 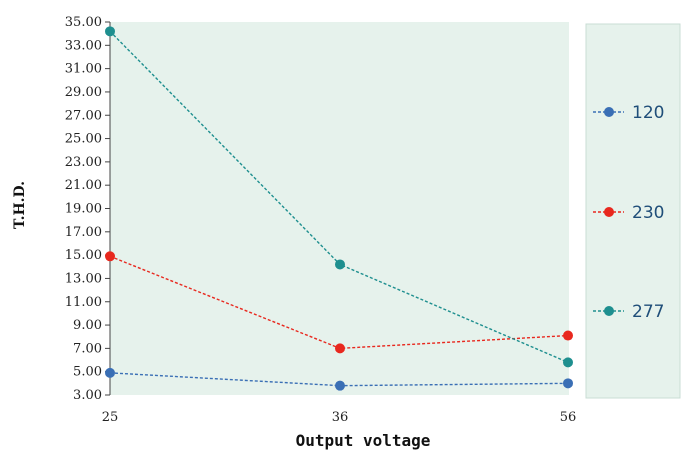 I want to click on y-tick-label: 27.00, so click(x=83, y=115).